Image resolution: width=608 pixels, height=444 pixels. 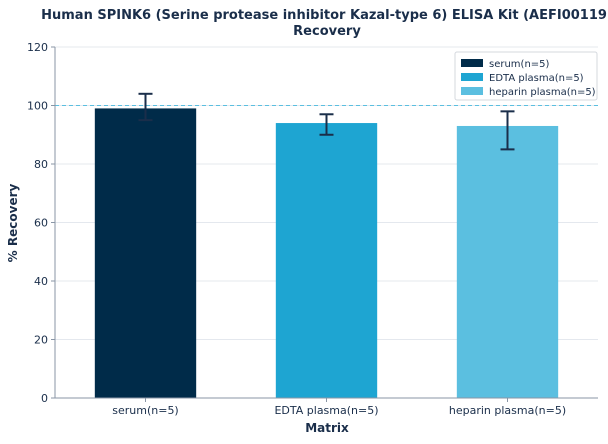 I want to click on legend-label-3: heparin plasma(n=5), so click(x=542, y=92).